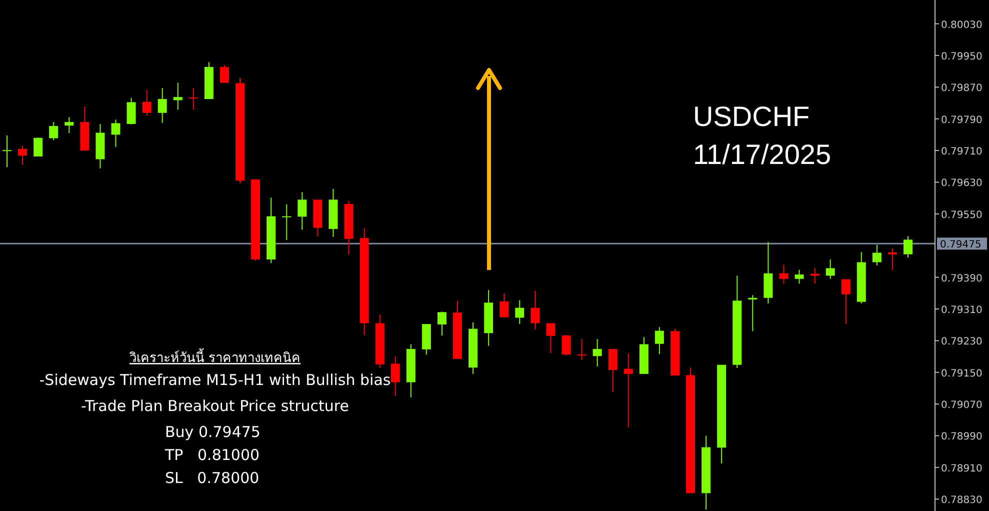 This screenshot has height=511, width=989. What do you see at coordinates (961, 120) in the screenshot?
I see `y-tick-label: 0.79790` at bounding box center [961, 120].